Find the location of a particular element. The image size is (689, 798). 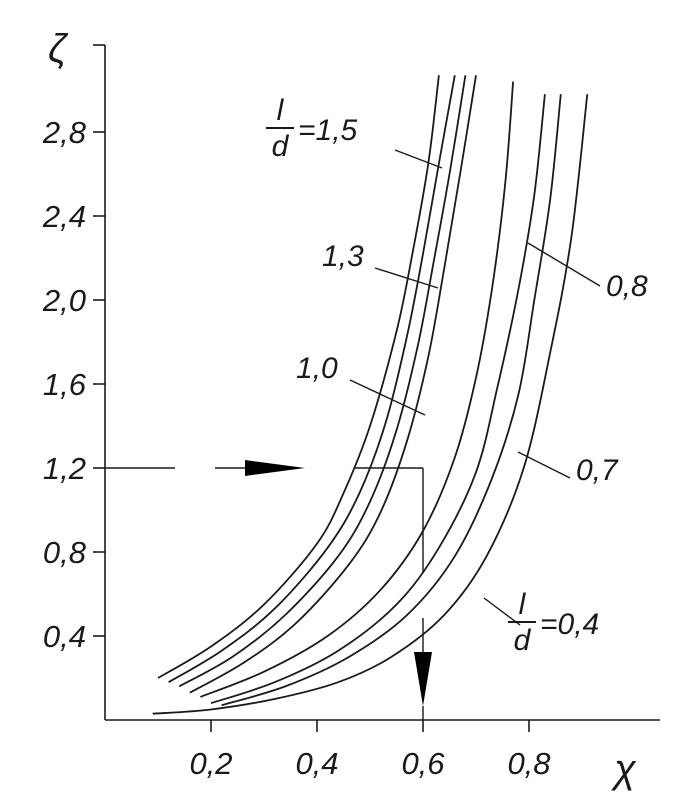

y-tick-label: 0,8 is located at coordinates (65, 552).